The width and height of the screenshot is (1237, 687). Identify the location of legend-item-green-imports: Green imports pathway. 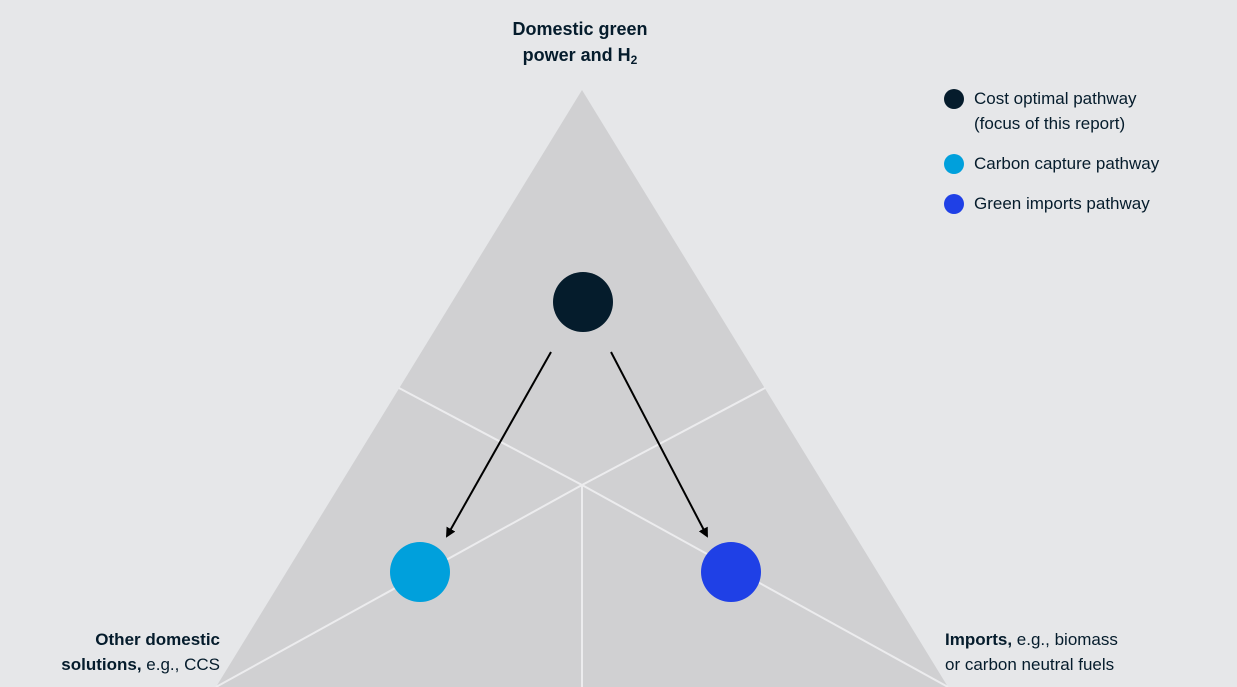
(1051, 203).